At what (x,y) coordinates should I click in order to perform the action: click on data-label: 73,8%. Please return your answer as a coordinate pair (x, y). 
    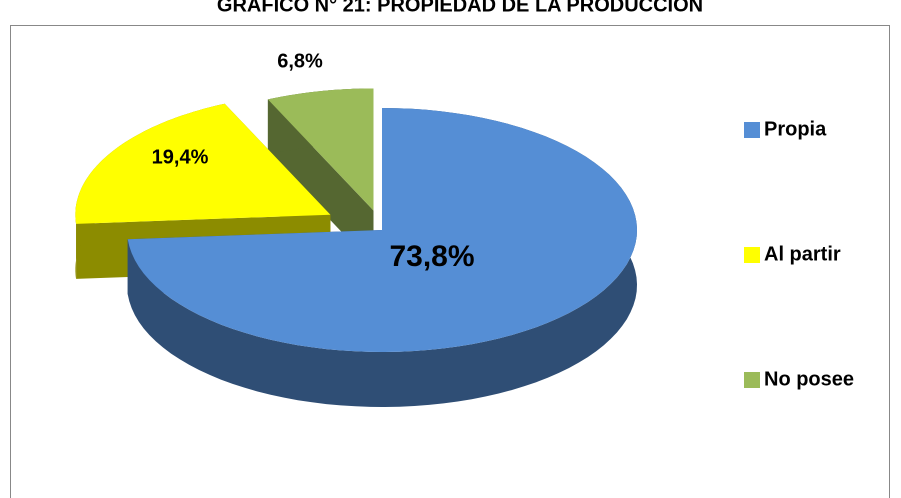
    Looking at the image, I should click on (431, 256).